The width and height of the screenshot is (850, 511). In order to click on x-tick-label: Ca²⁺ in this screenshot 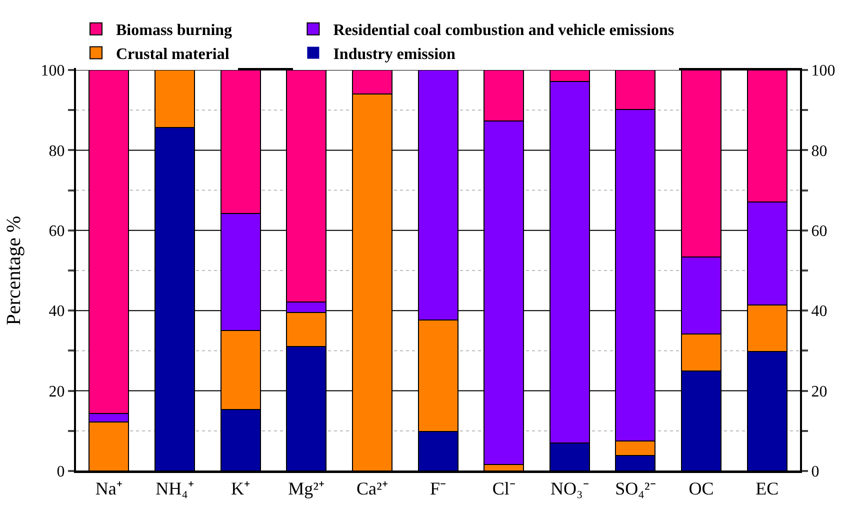, I will do `click(372, 488)`.